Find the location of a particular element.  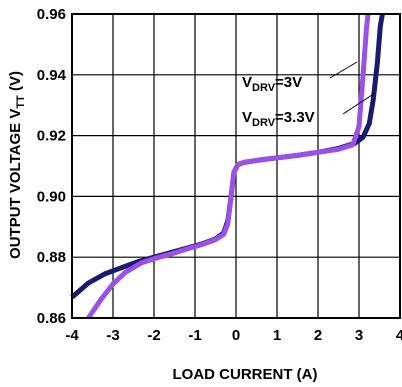

y-tick-label: 0.90 is located at coordinates (51, 196).